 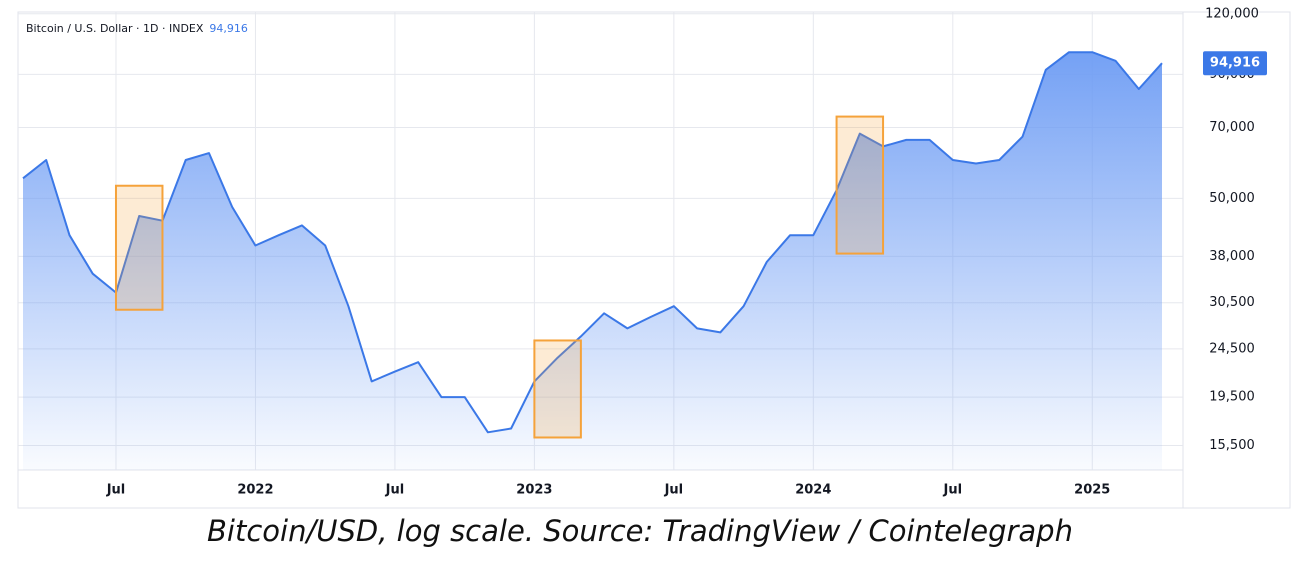 What do you see at coordinates (813, 490) in the screenshot?
I see `x-tick-label: 2024` at bounding box center [813, 490].